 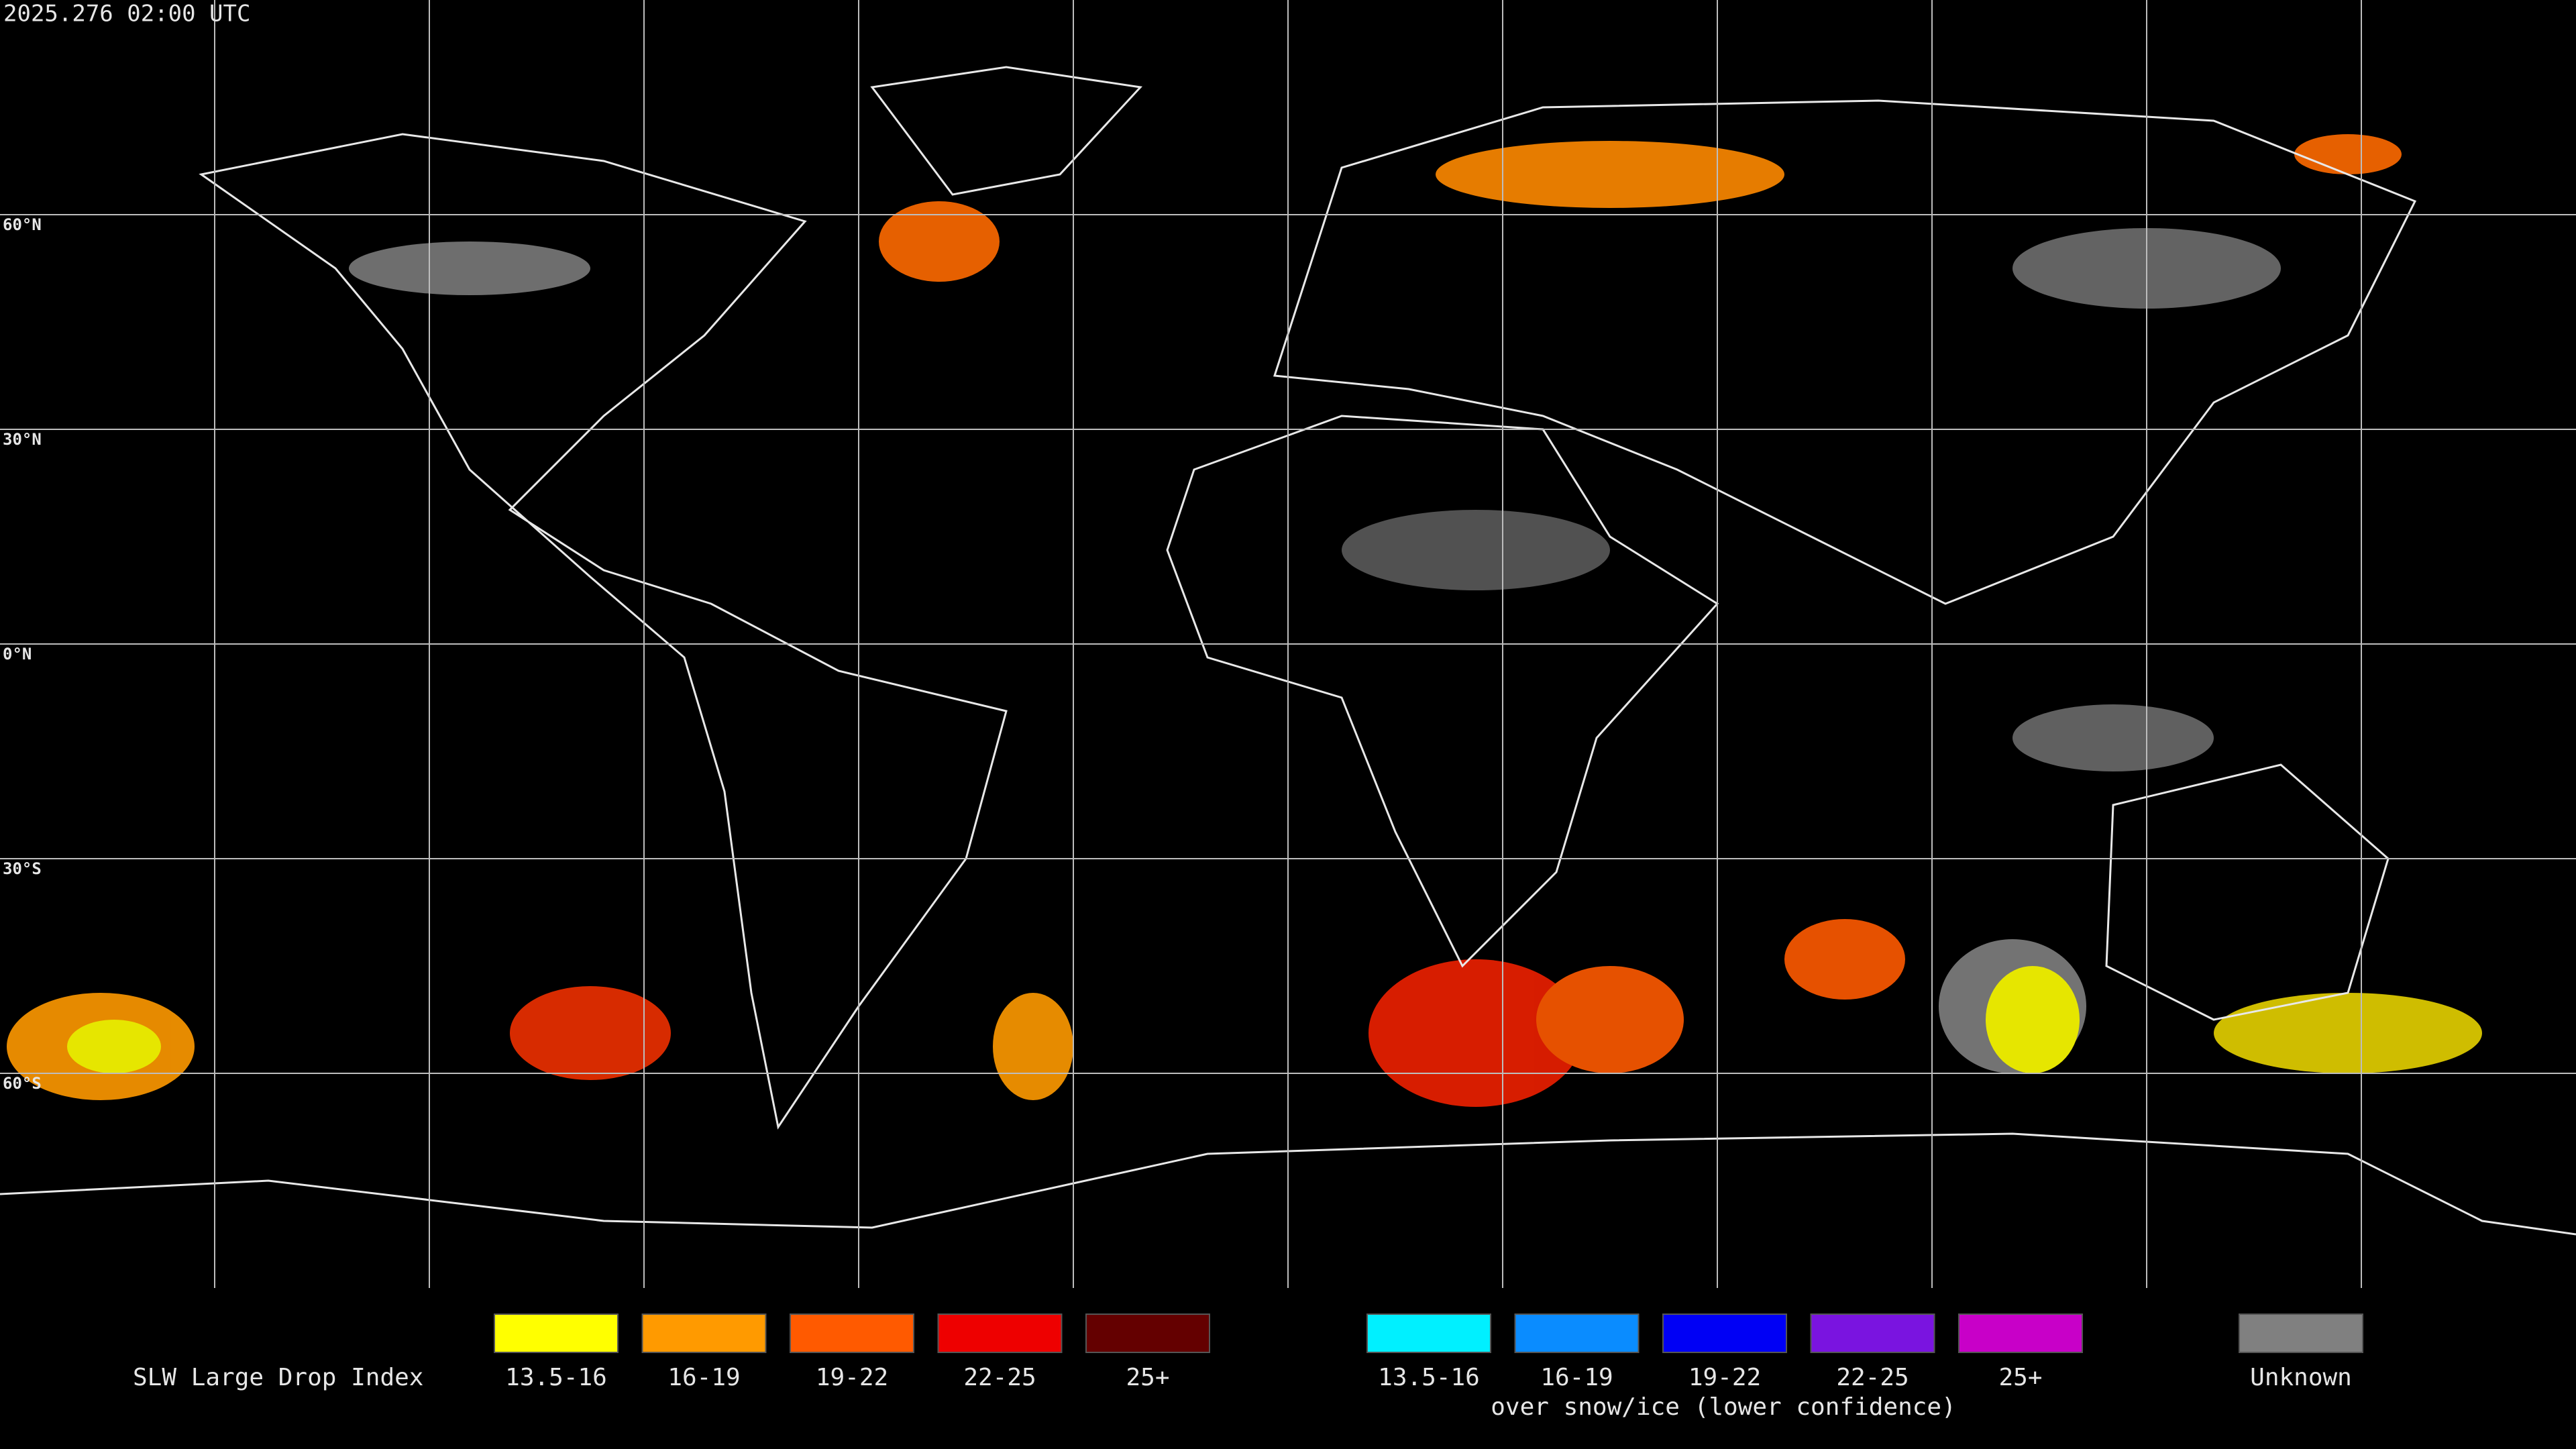 I want to click on latitude-label: 30°N, so click(x=22, y=439).